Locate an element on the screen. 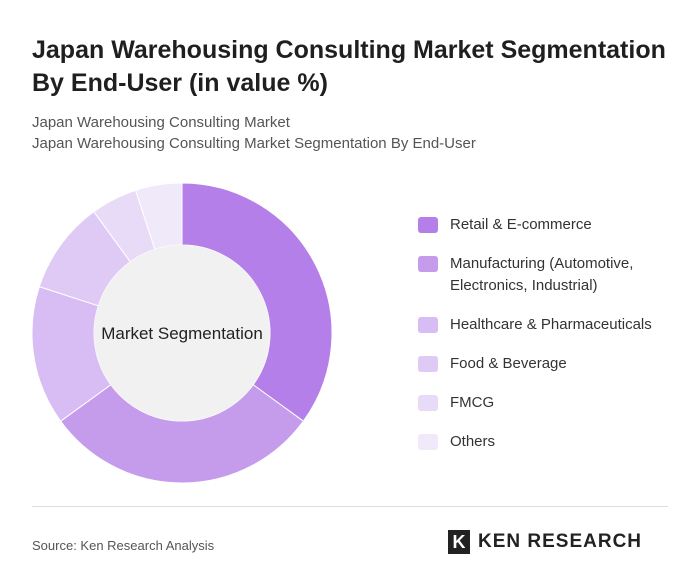  legend-label: Healthcare & Pharmaceuticals is located at coordinates (551, 324).